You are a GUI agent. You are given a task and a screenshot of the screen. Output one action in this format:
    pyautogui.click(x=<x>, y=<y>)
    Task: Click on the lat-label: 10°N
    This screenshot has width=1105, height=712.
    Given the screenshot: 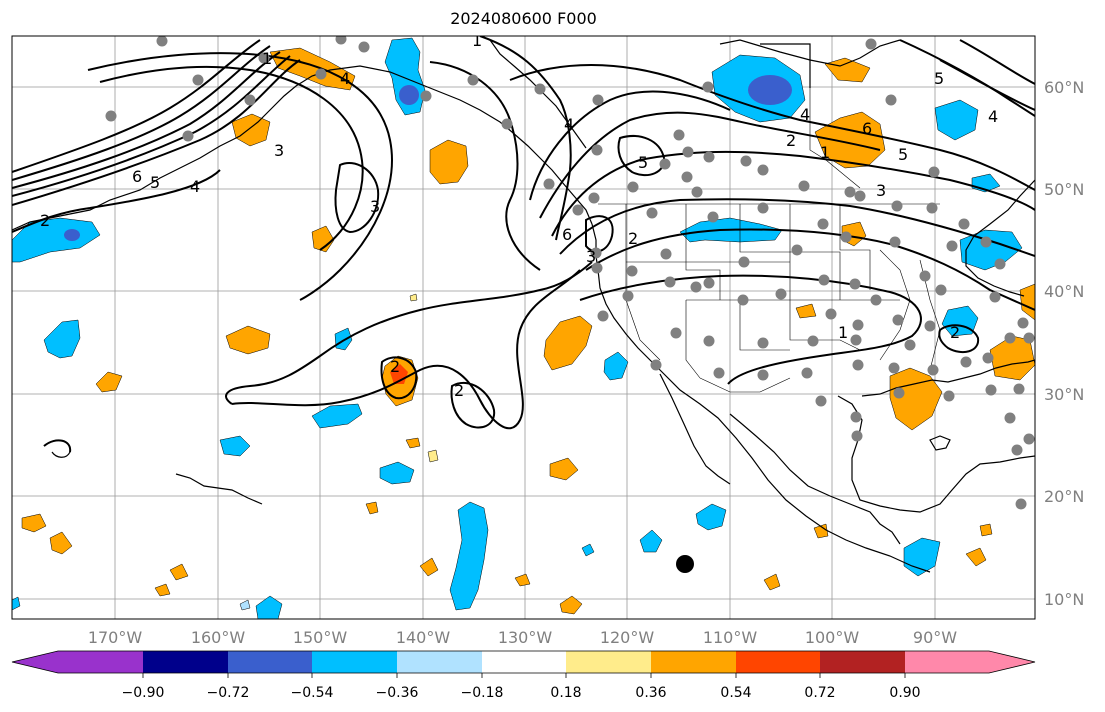 What is the action you would take?
    pyautogui.click(x=1064, y=599)
    